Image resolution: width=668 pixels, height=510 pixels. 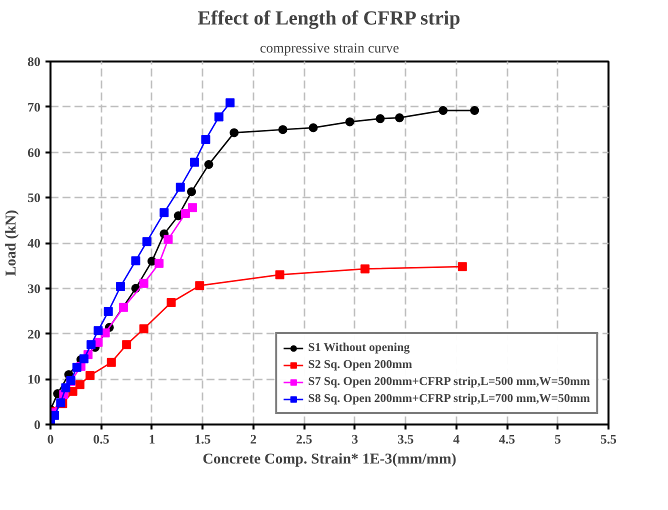 I want to click on x-tick-label: 2.5, so click(x=304, y=439).